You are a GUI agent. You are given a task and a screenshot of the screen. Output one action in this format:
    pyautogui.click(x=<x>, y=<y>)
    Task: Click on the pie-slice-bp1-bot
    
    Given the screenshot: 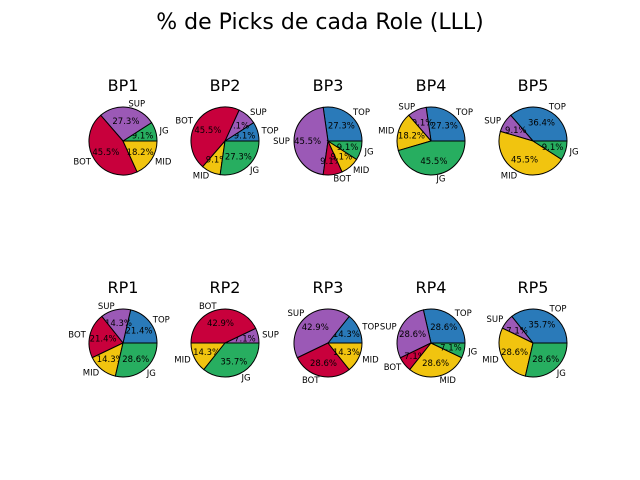 What is the action you would take?
    pyautogui.click(x=113, y=145)
    